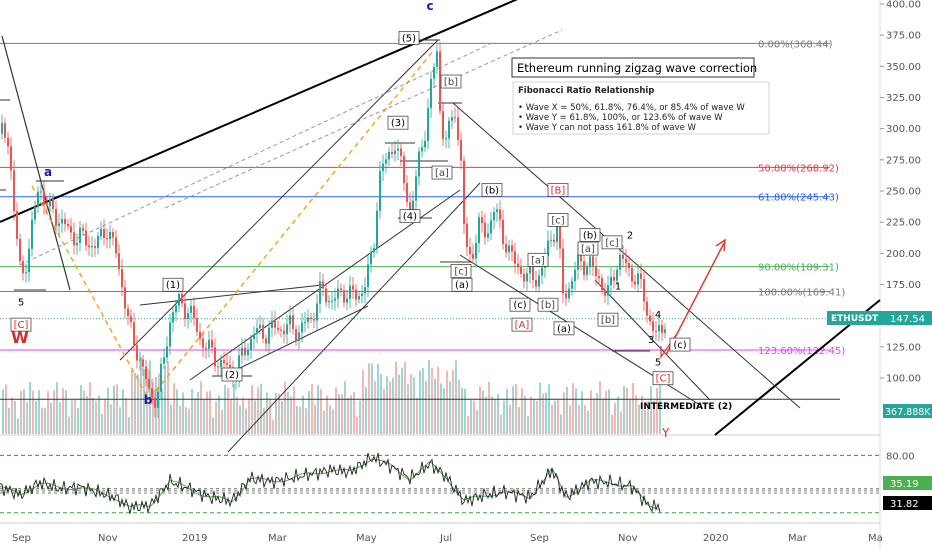 The width and height of the screenshot is (932, 550). What do you see at coordinates (903, 36) in the screenshot?
I see `y-tick-label: 375.00` at bounding box center [903, 36].